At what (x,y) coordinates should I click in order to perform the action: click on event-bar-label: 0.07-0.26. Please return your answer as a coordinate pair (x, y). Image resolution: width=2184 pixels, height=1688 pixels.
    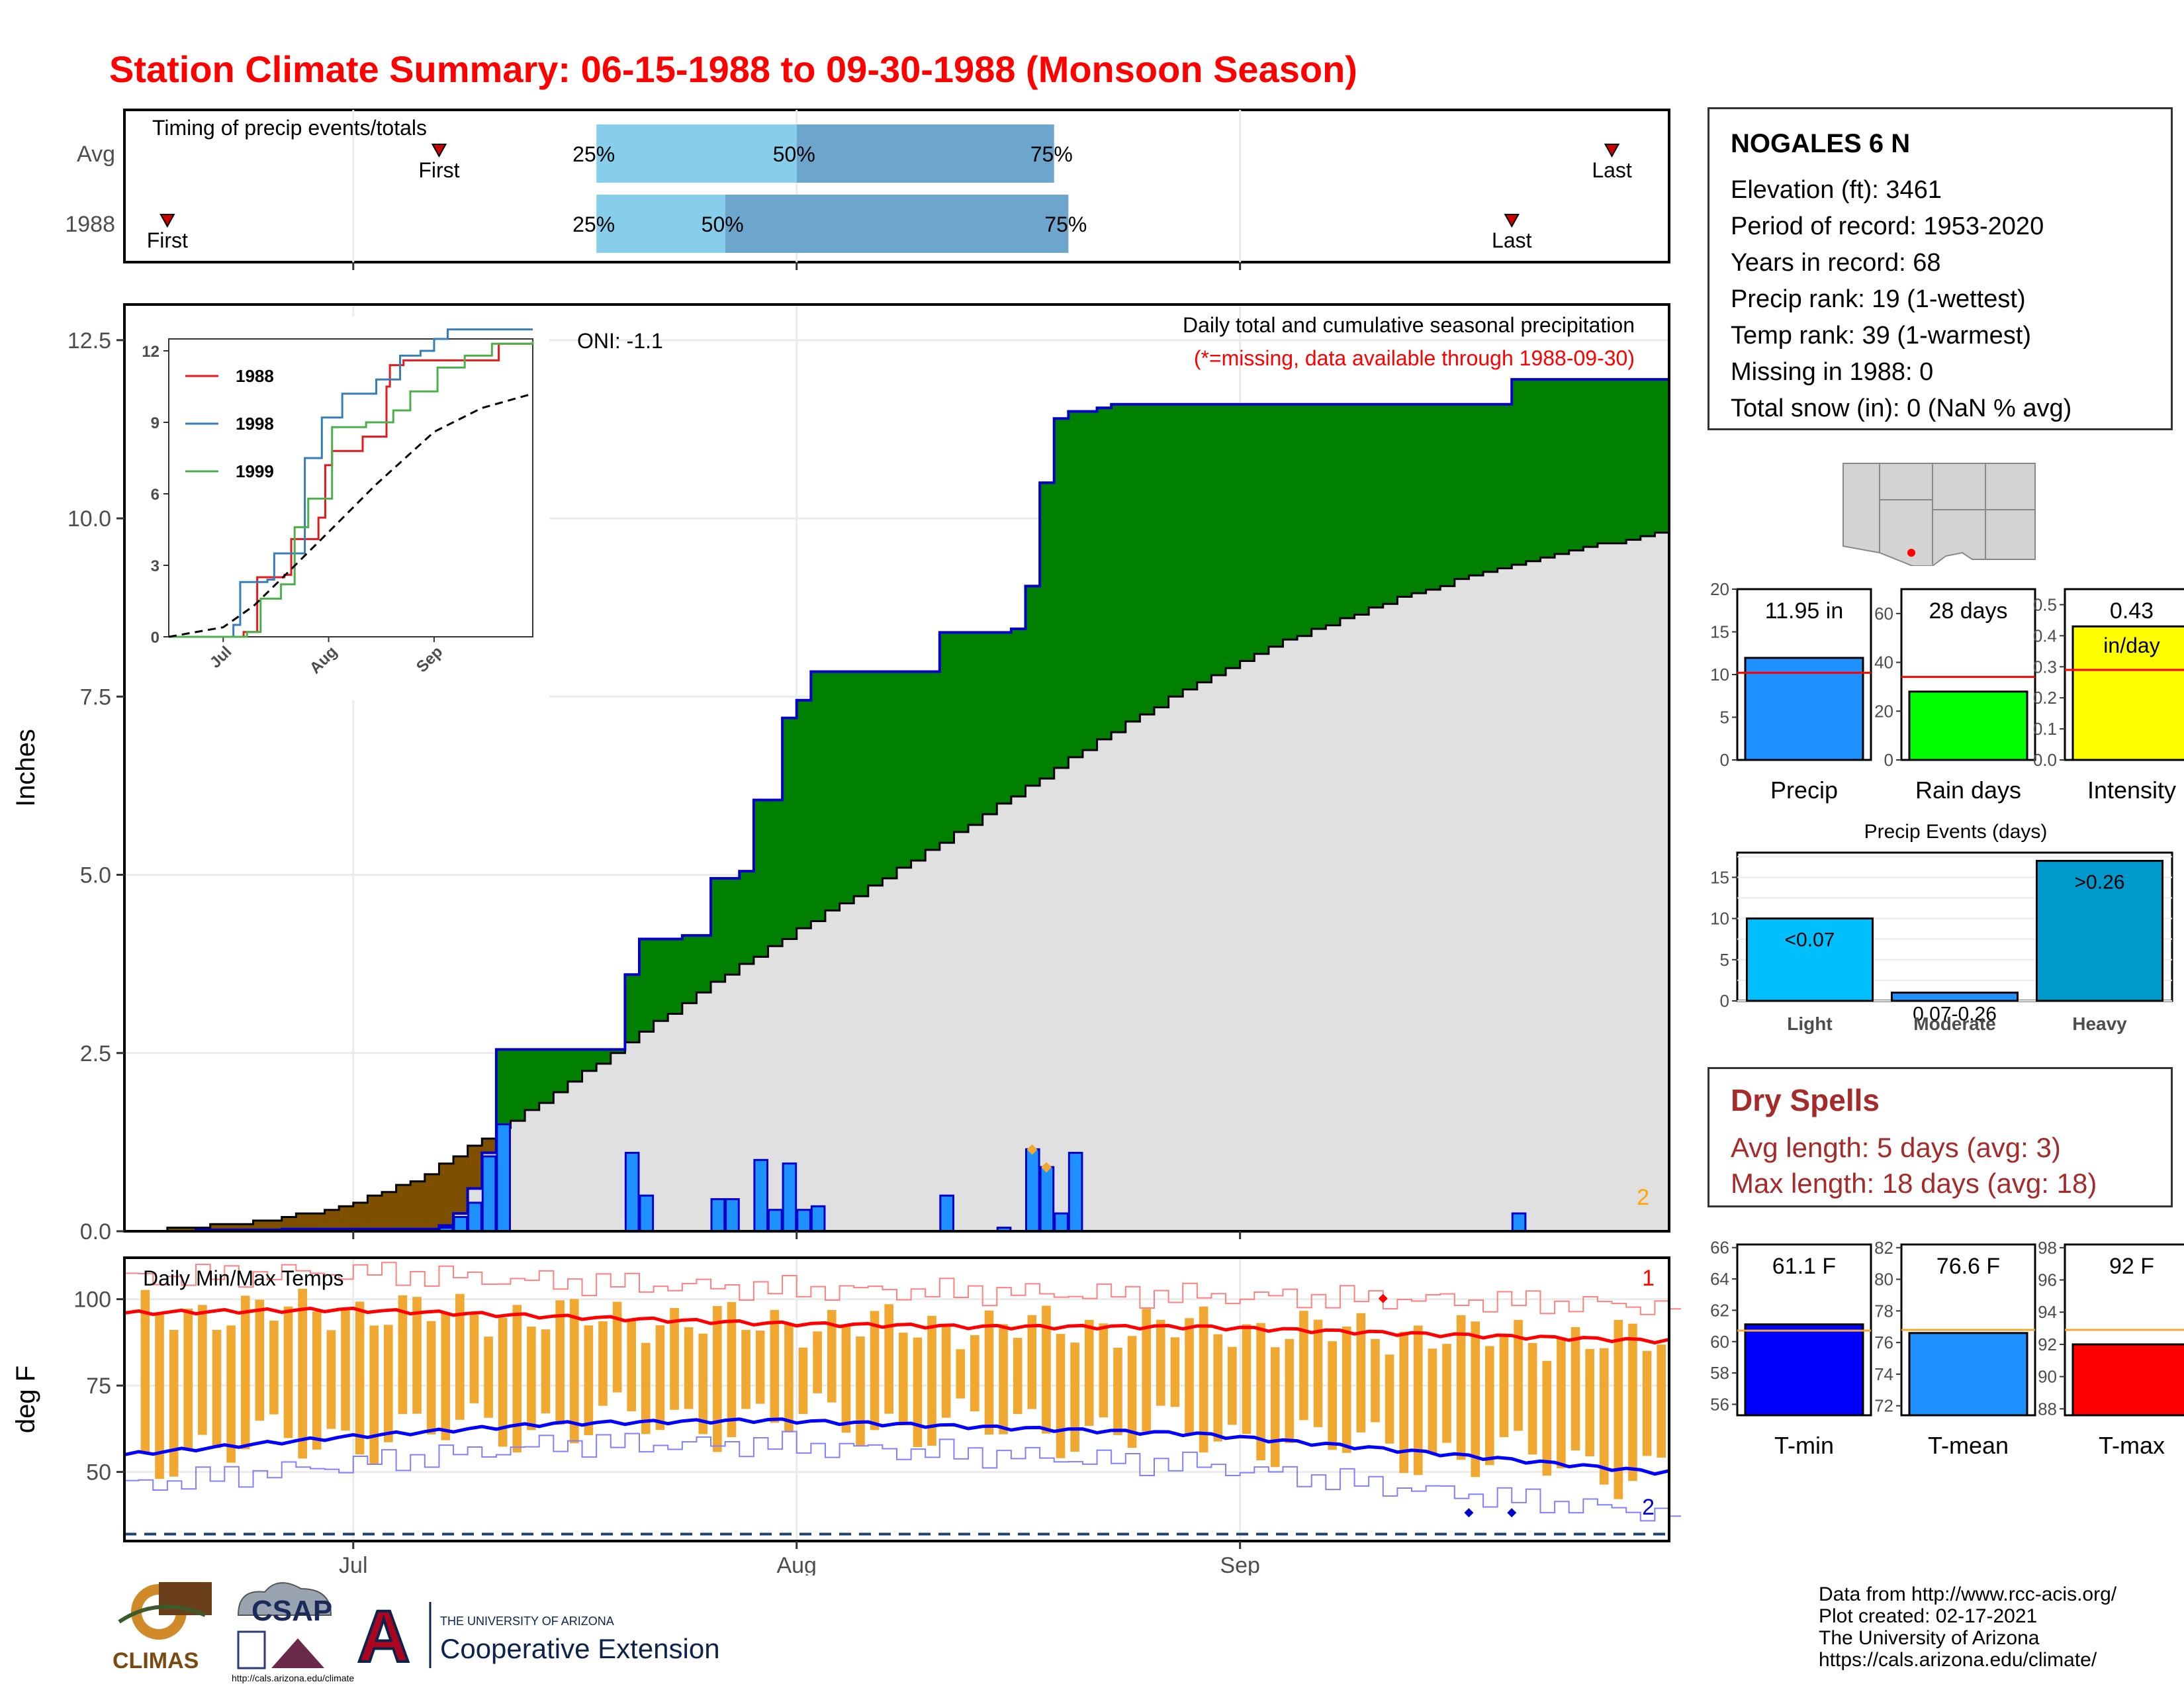
    Looking at the image, I should click on (1955, 1014).